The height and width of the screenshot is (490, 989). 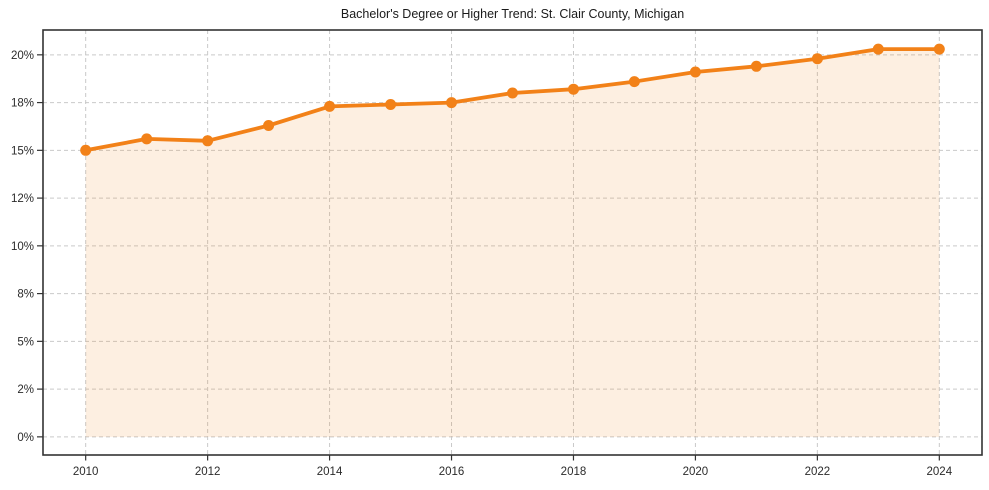 What do you see at coordinates (22, 199) in the screenshot?
I see `y-tick-label: 12%` at bounding box center [22, 199].